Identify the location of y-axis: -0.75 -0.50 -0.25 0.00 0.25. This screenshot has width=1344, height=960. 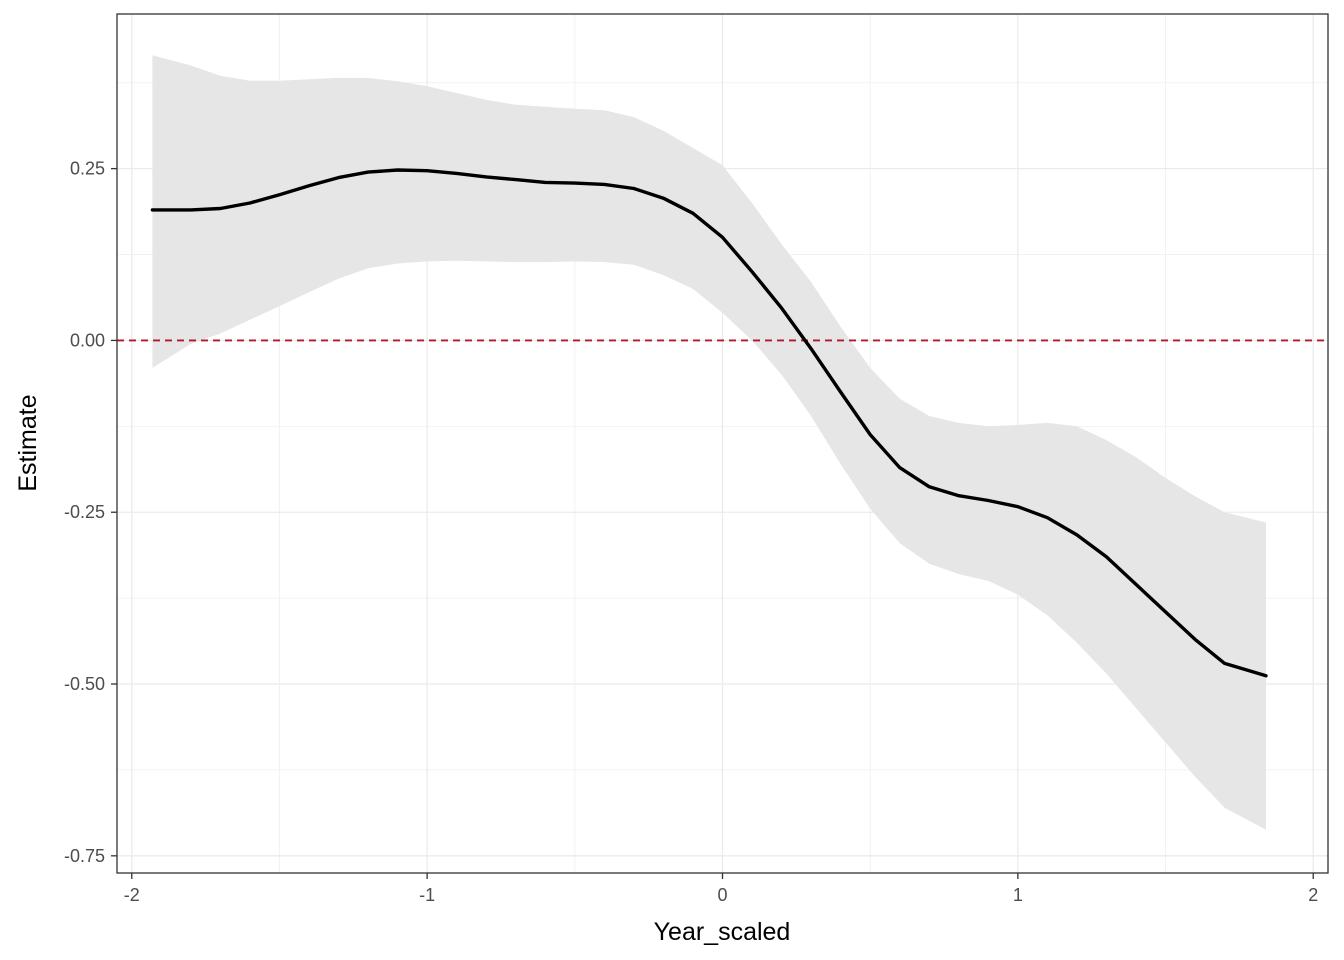
(90, 512).